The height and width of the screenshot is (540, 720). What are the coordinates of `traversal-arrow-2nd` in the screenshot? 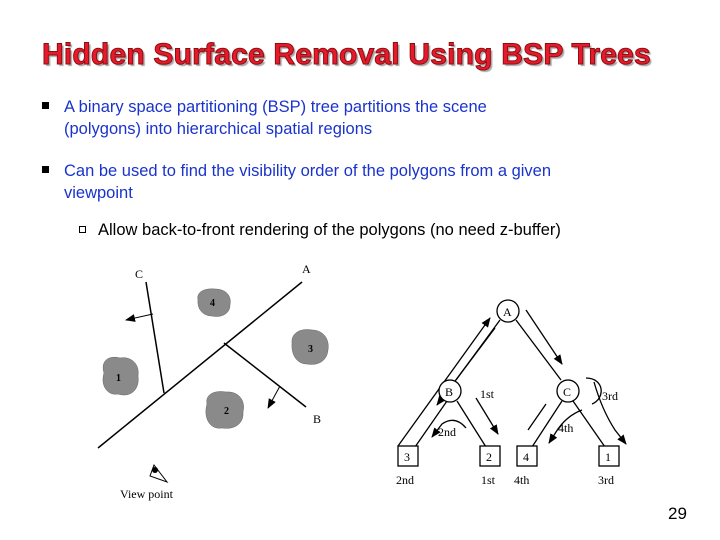 It's located at (449, 428).